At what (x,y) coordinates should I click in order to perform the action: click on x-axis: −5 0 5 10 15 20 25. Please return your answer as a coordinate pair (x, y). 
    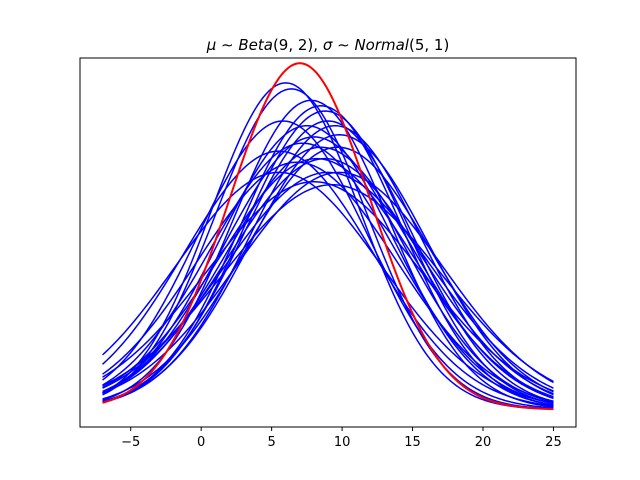
    Looking at the image, I should click on (341, 438).